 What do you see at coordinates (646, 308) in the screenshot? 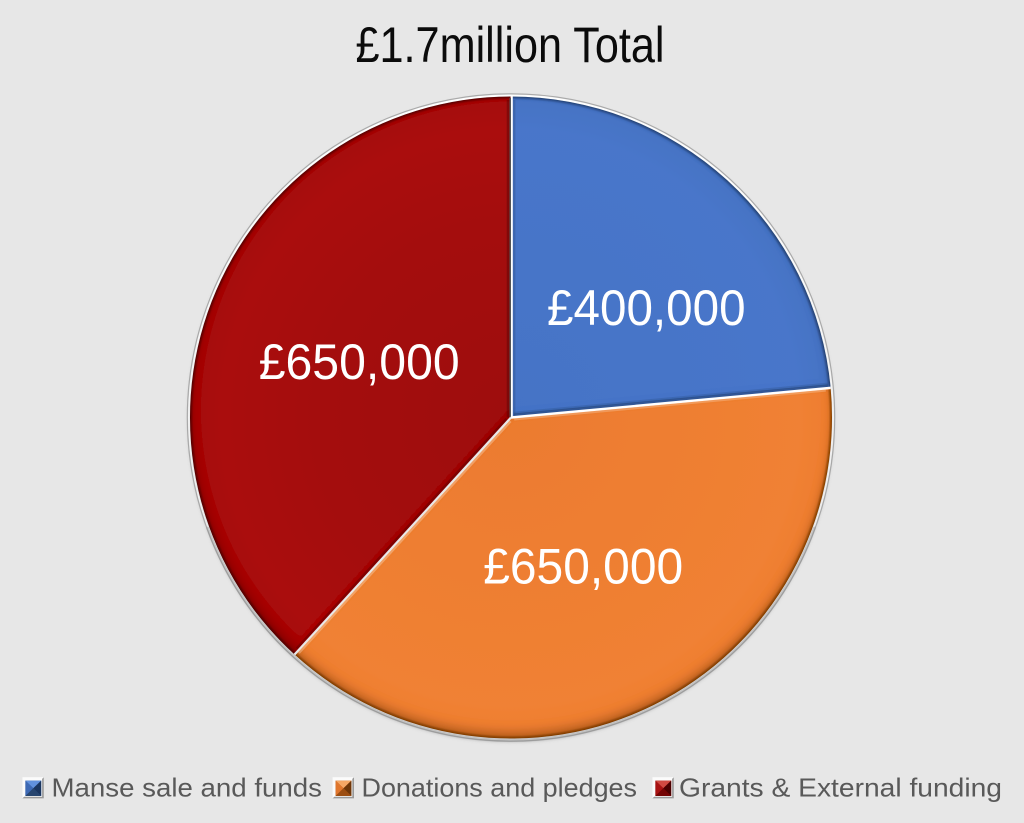
I see `svg-text: £400,000` at bounding box center [646, 308].